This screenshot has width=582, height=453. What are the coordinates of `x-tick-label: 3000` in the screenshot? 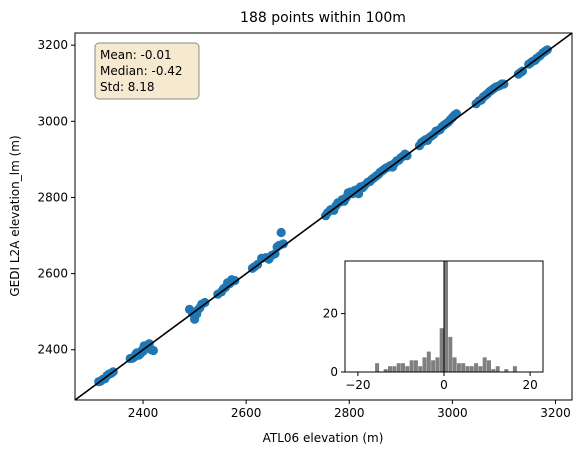 It's located at (452, 413).